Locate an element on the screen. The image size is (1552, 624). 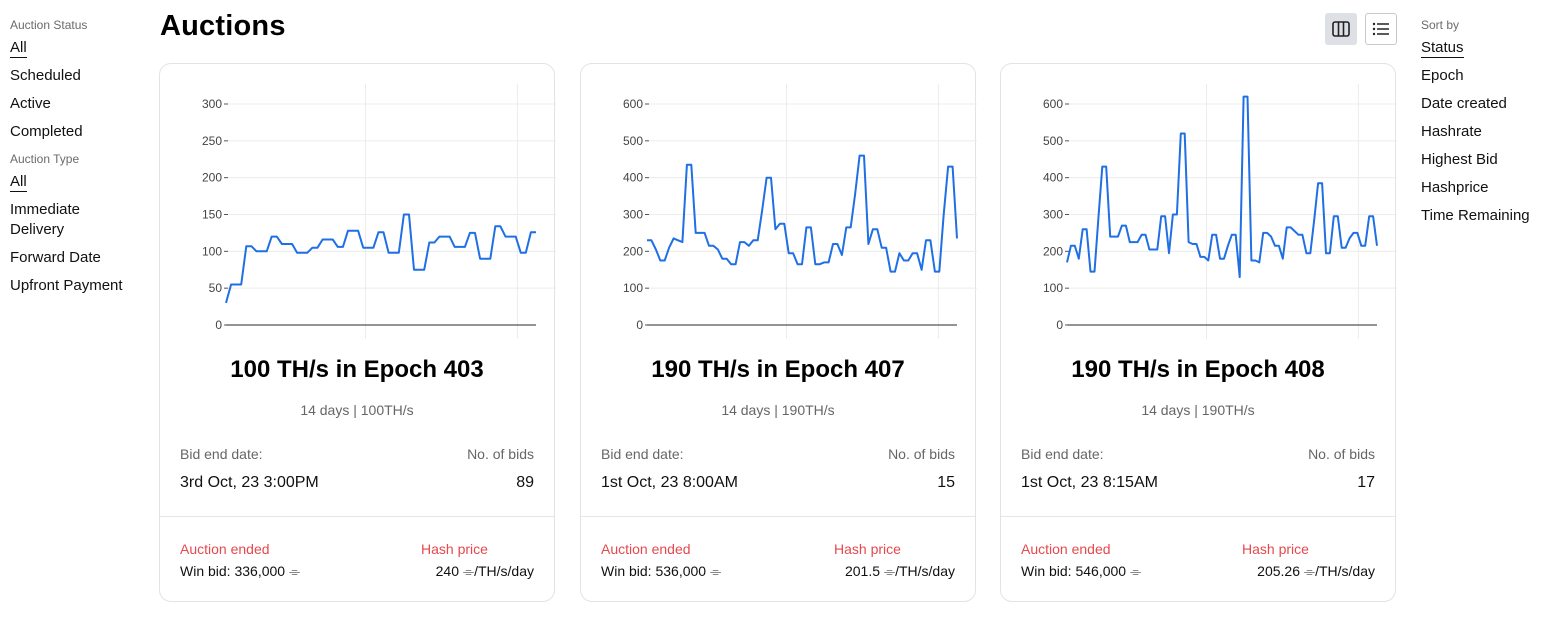
chart-y-tick: 150 is located at coordinates (212, 215).